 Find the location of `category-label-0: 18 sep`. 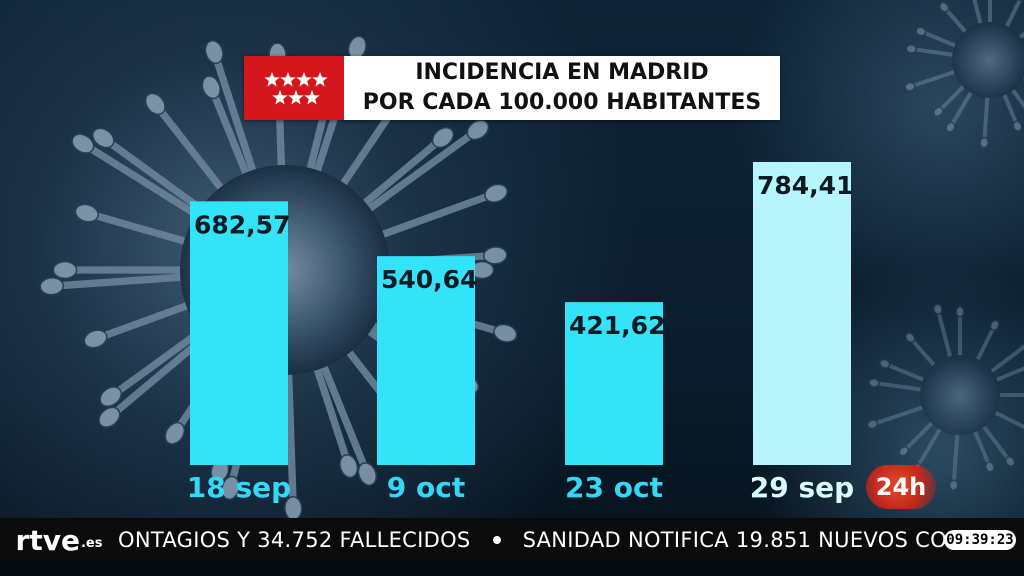

category-label-0: 18 sep is located at coordinates (239, 487).